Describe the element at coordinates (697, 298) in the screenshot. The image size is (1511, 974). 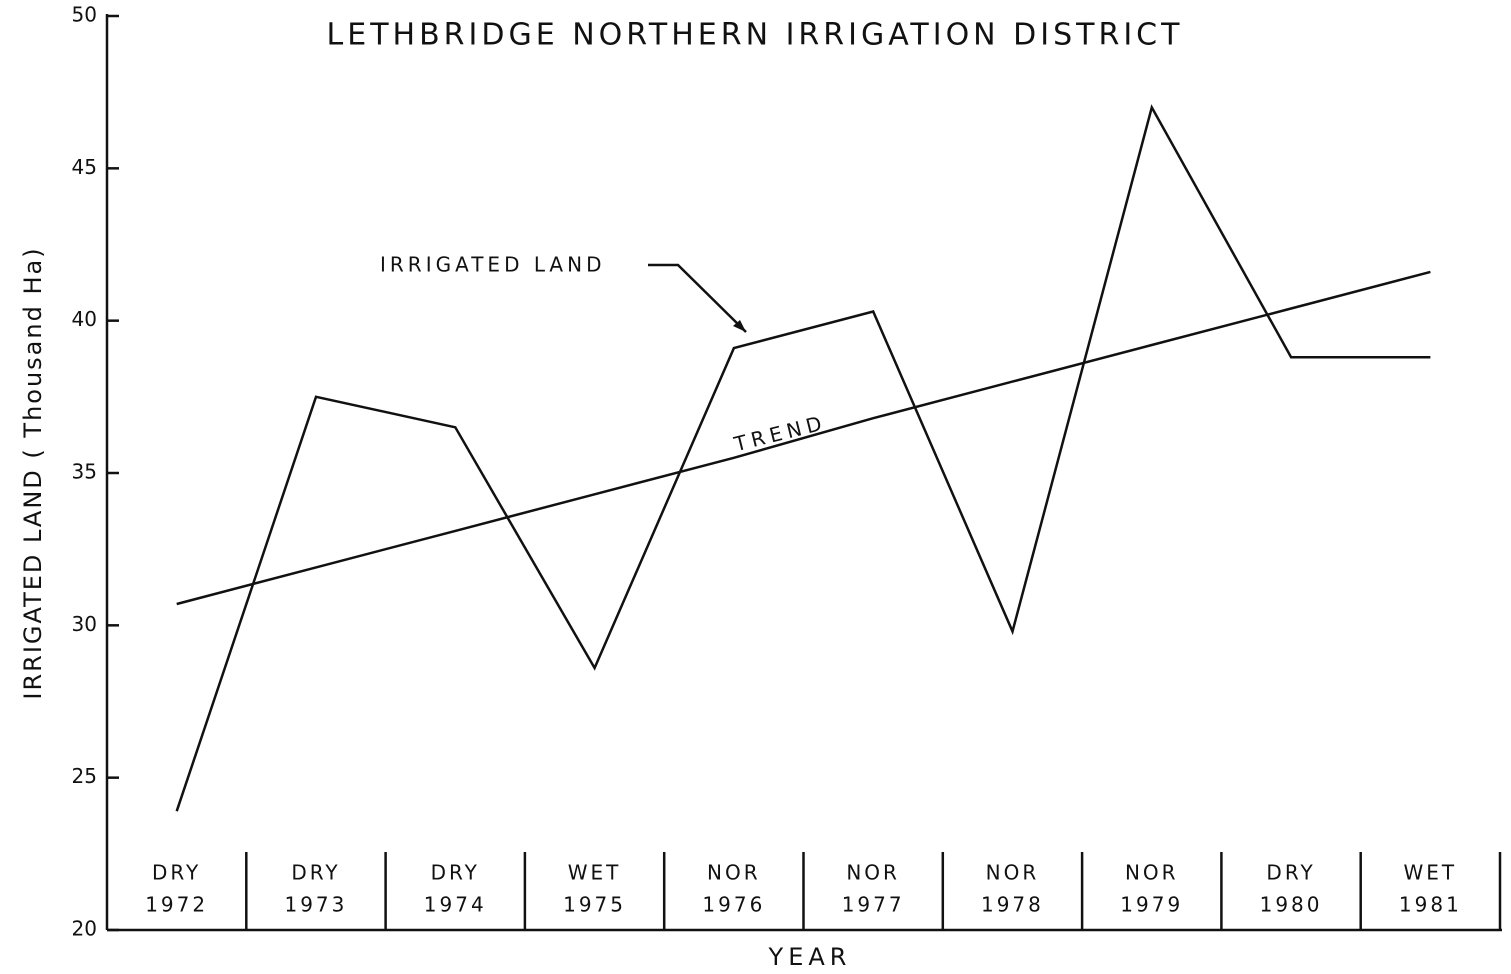
I see `annotation-arrow` at that location.